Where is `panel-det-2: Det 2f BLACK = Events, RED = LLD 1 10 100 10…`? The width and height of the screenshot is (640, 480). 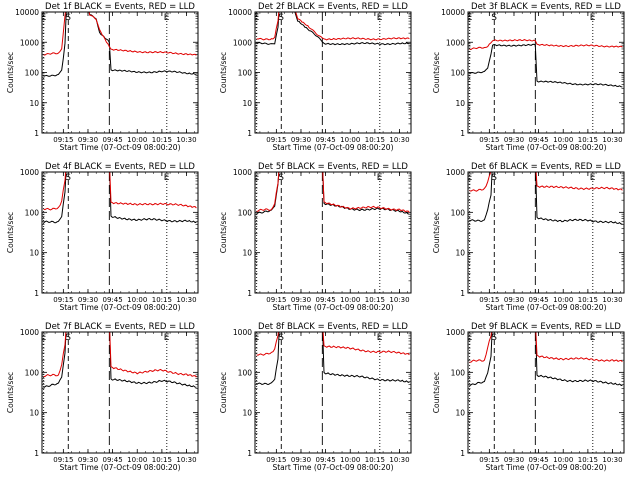
panel-det-2: Det 2f BLACK = Events, RED = LLD 1 10 100 10… is located at coordinates (315, 77).